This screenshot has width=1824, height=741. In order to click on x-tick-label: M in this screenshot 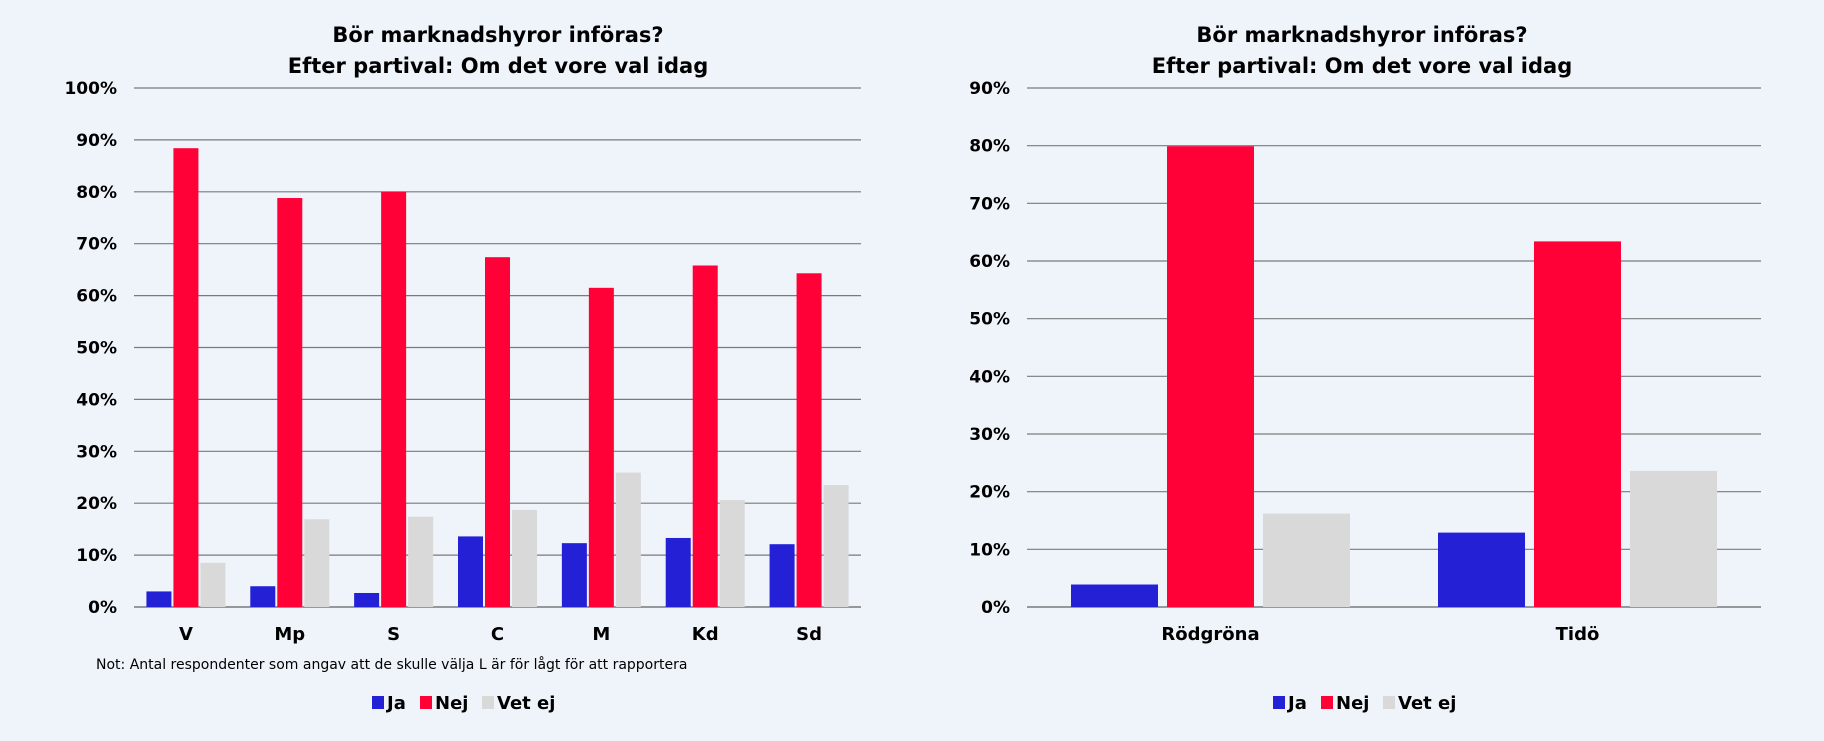, I will do `click(601, 634)`.